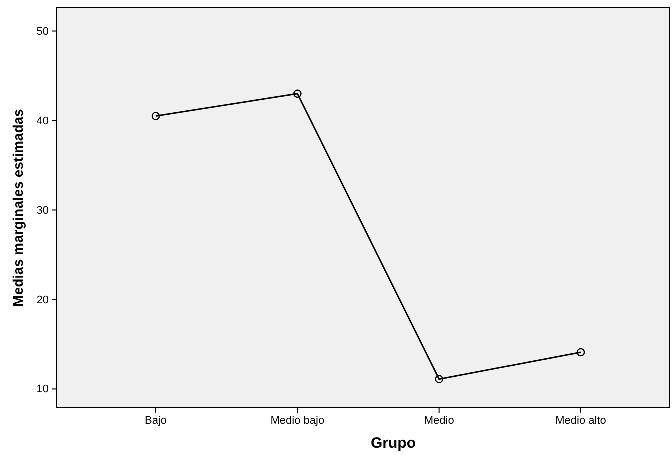 The image size is (672, 455). Describe the element at coordinates (42, 32) in the screenshot. I see `y-tick-label: 50` at that location.